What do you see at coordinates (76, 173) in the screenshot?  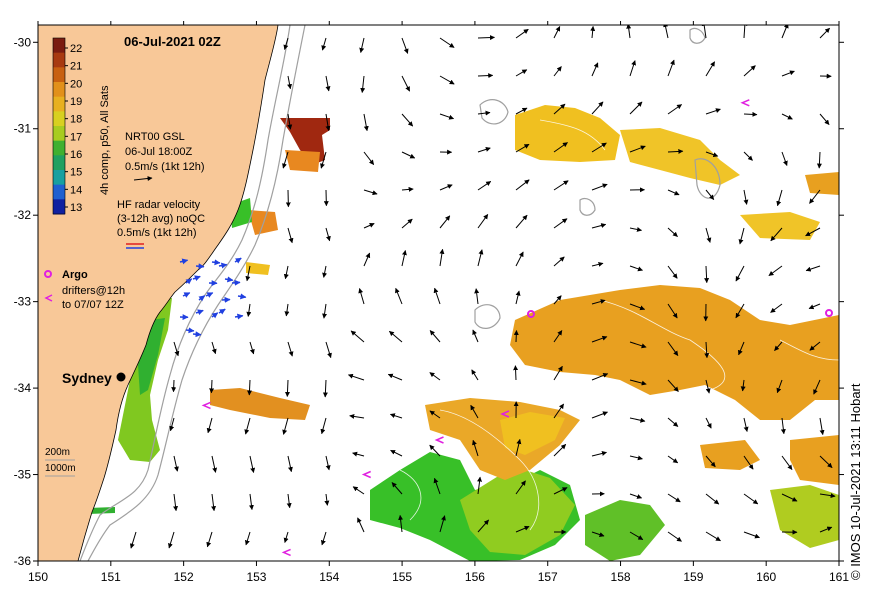 I see `colorbar-tick-label: 15` at bounding box center [76, 173].